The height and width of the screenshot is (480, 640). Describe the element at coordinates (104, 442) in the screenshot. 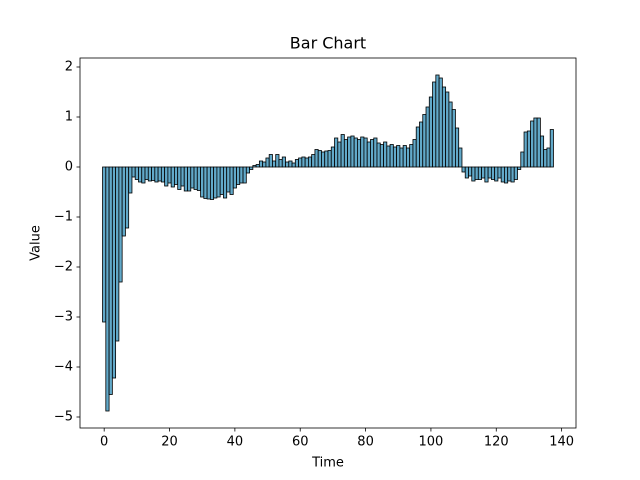

I see `x-tick-label: 0` at that location.